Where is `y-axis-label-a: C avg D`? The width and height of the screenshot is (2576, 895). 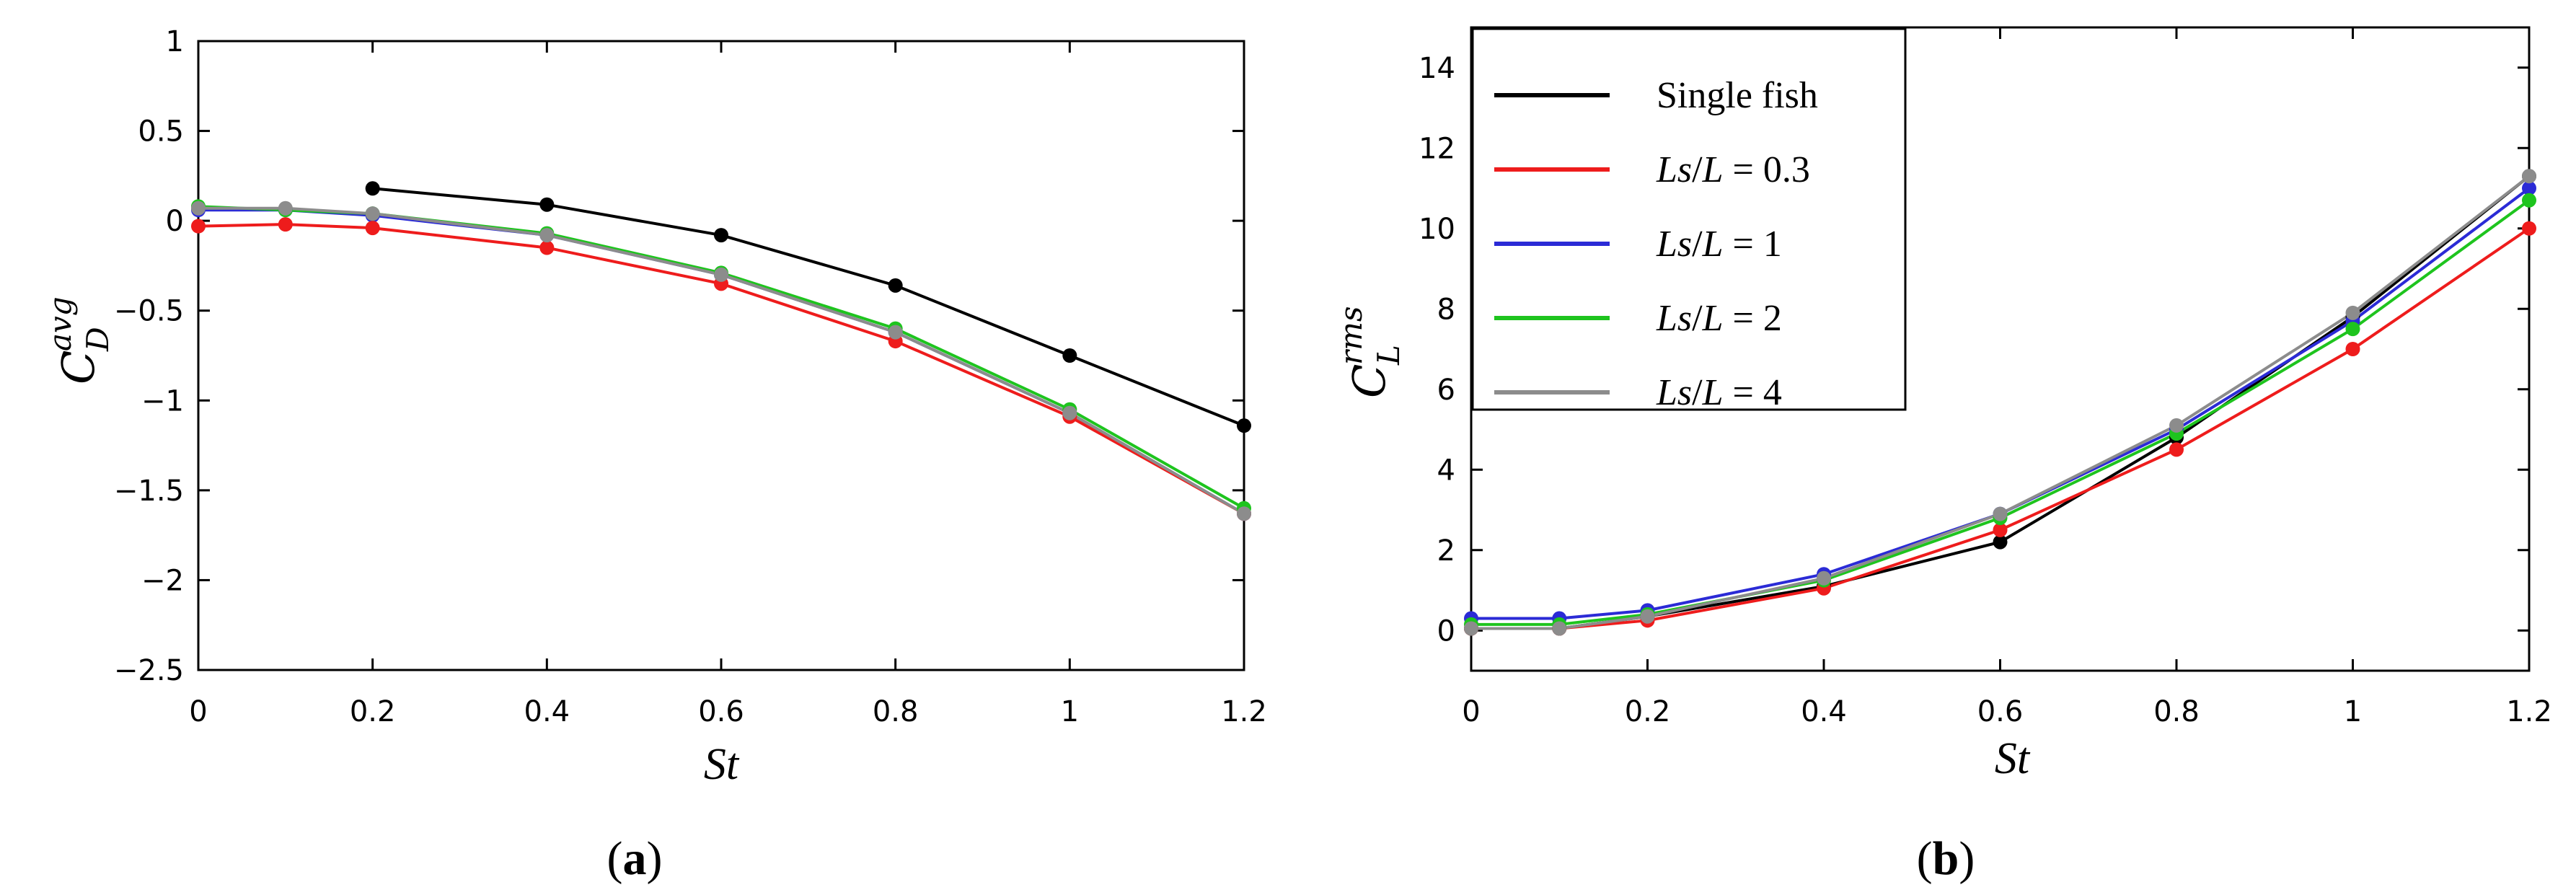 y-axis-label-a: C avg D is located at coordinates (79, 340).